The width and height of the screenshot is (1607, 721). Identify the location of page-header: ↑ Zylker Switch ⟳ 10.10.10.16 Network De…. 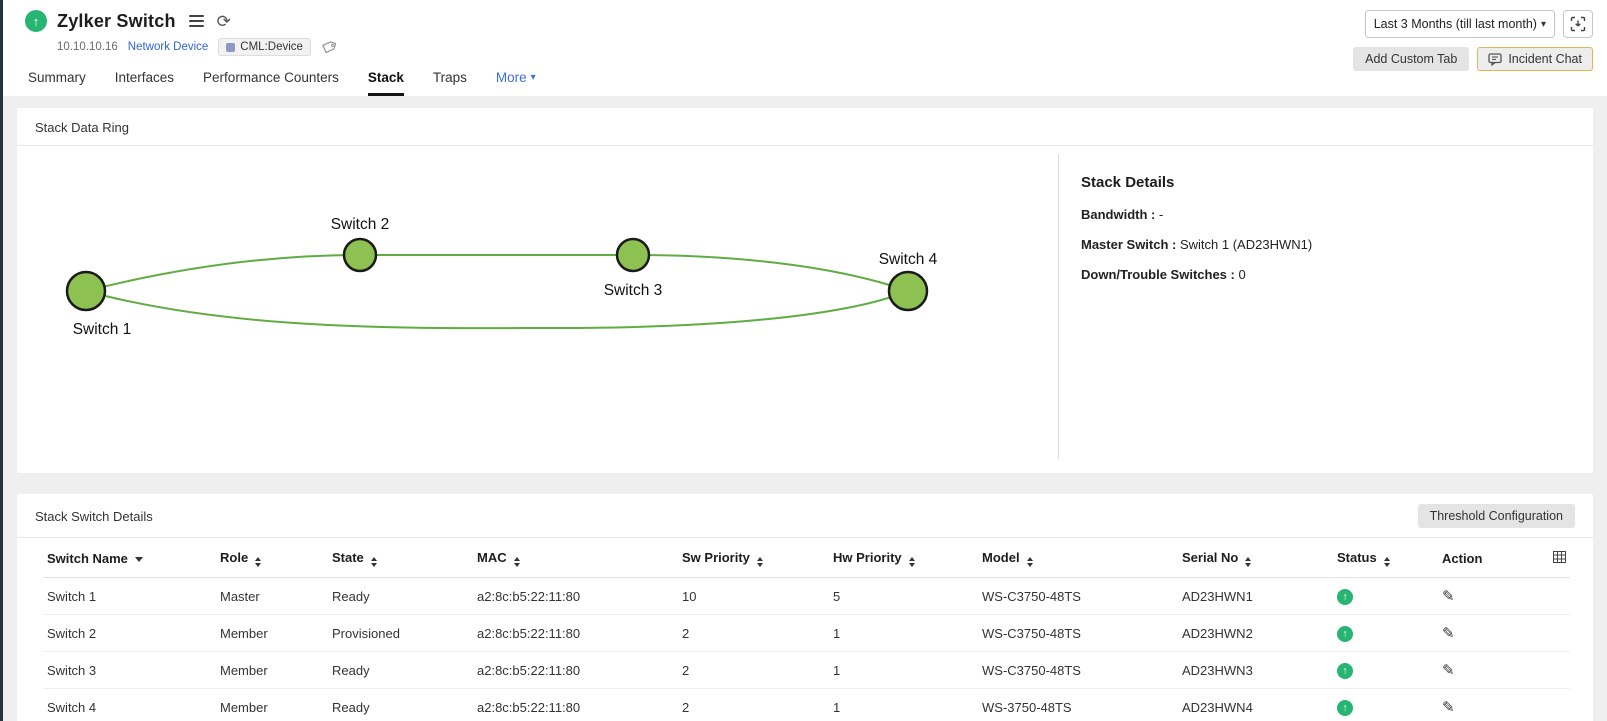
(805, 35).